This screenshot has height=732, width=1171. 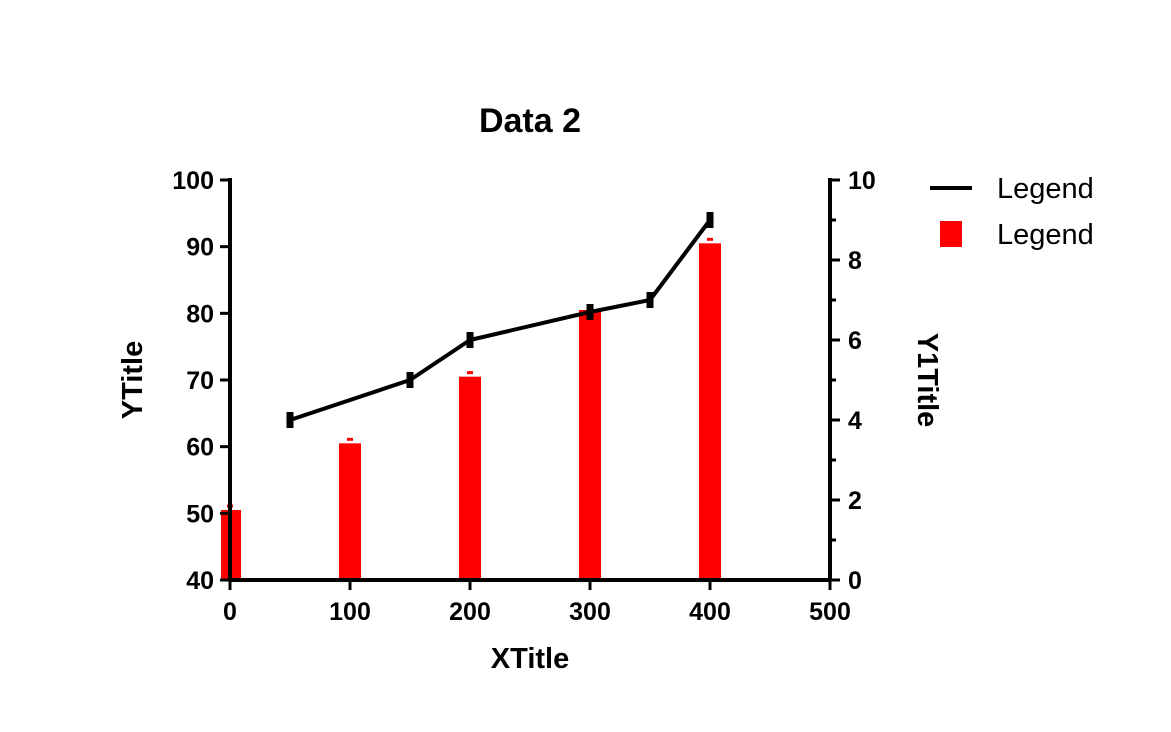 I want to click on y-tick-label: 70, so click(x=200, y=381).